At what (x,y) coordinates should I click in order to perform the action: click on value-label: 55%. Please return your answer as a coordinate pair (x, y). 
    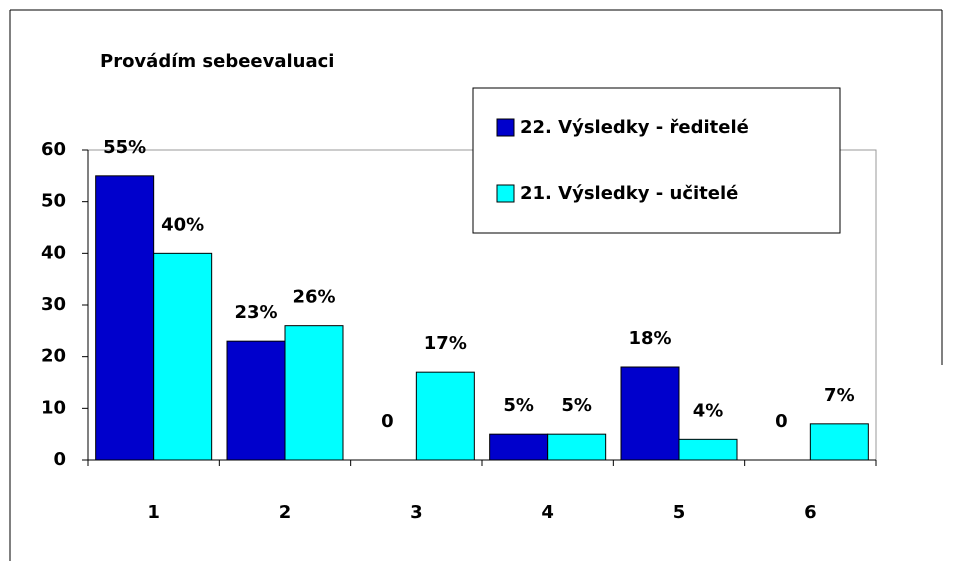
    Looking at the image, I should click on (124, 147).